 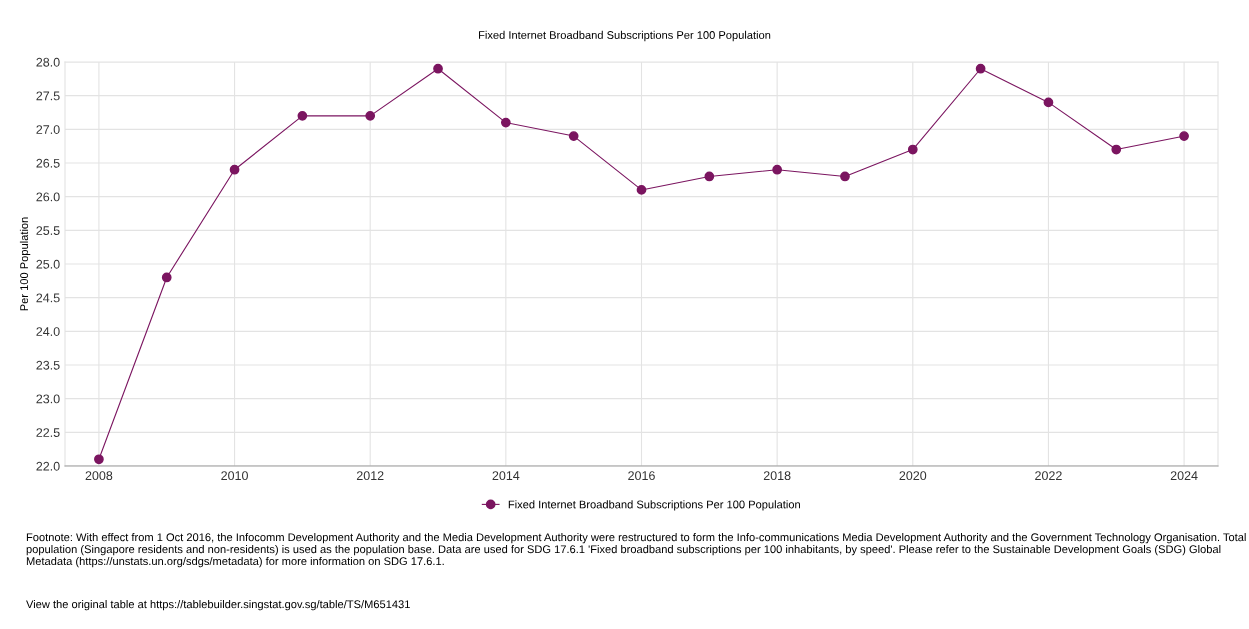 What do you see at coordinates (99, 476) in the screenshot?
I see `x-tick-label: 2008` at bounding box center [99, 476].